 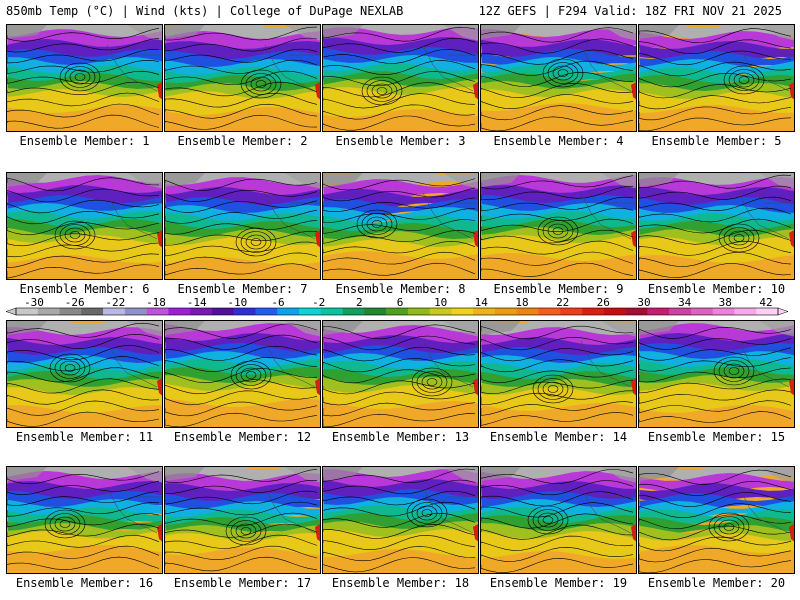 I want to click on ensemble-member-label: Ensemble Member: 18, so click(x=400, y=583).